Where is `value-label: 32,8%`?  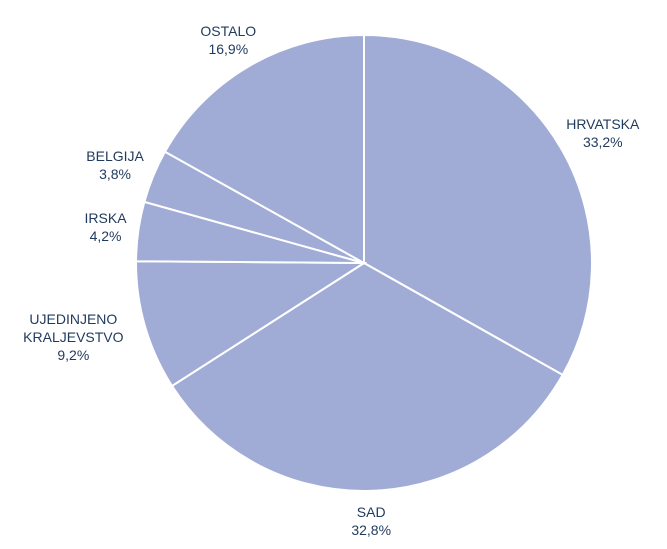
value-label: 32,8% is located at coordinates (371, 529).